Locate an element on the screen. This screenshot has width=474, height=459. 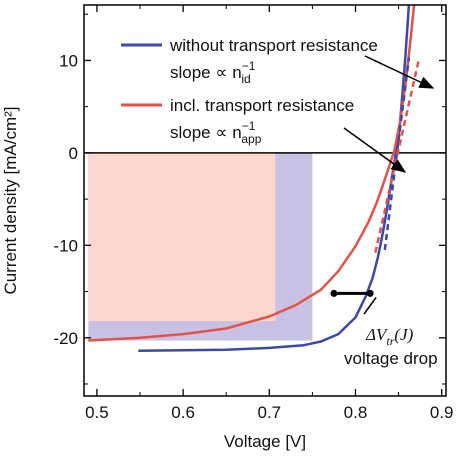
legend-slope-without-sup: −1 is located at coordinates (249, 66).